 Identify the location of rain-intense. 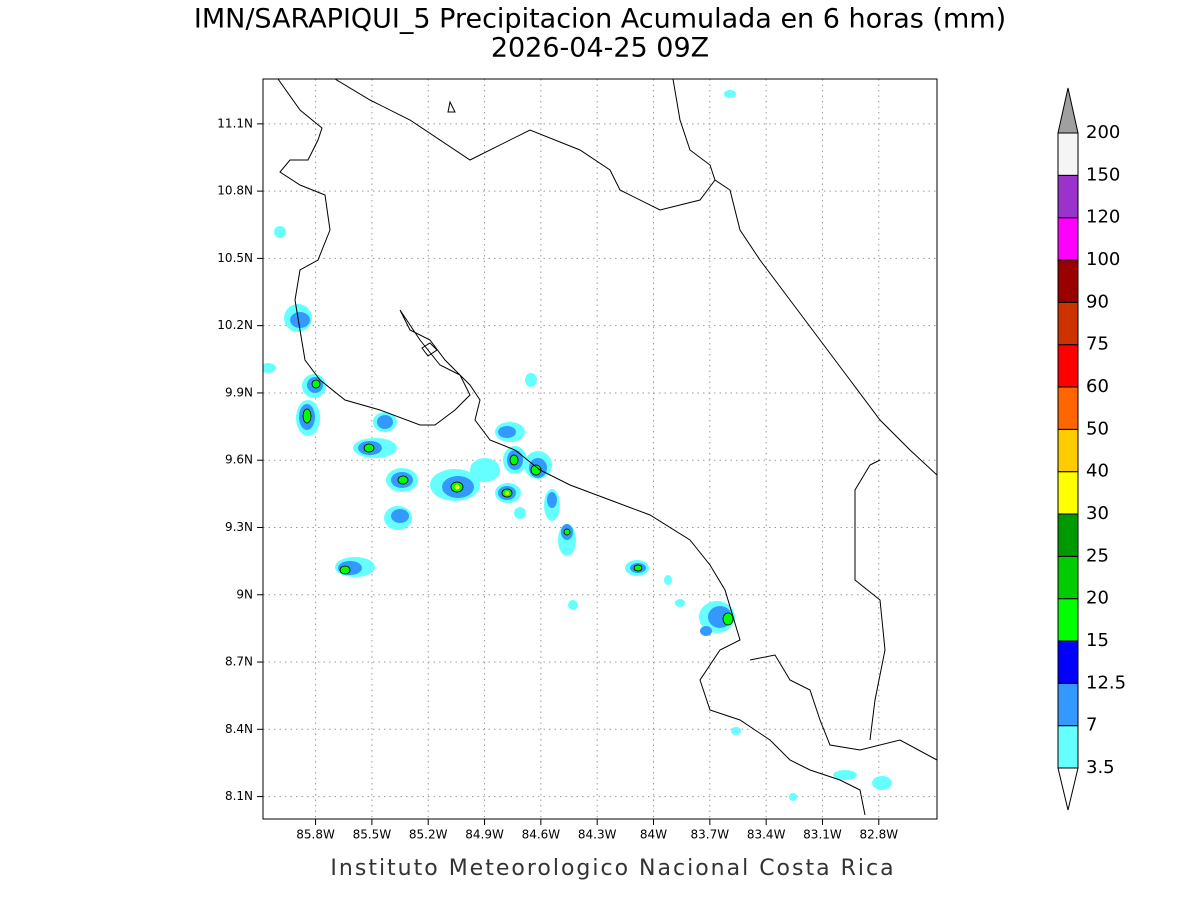
(481, 489).